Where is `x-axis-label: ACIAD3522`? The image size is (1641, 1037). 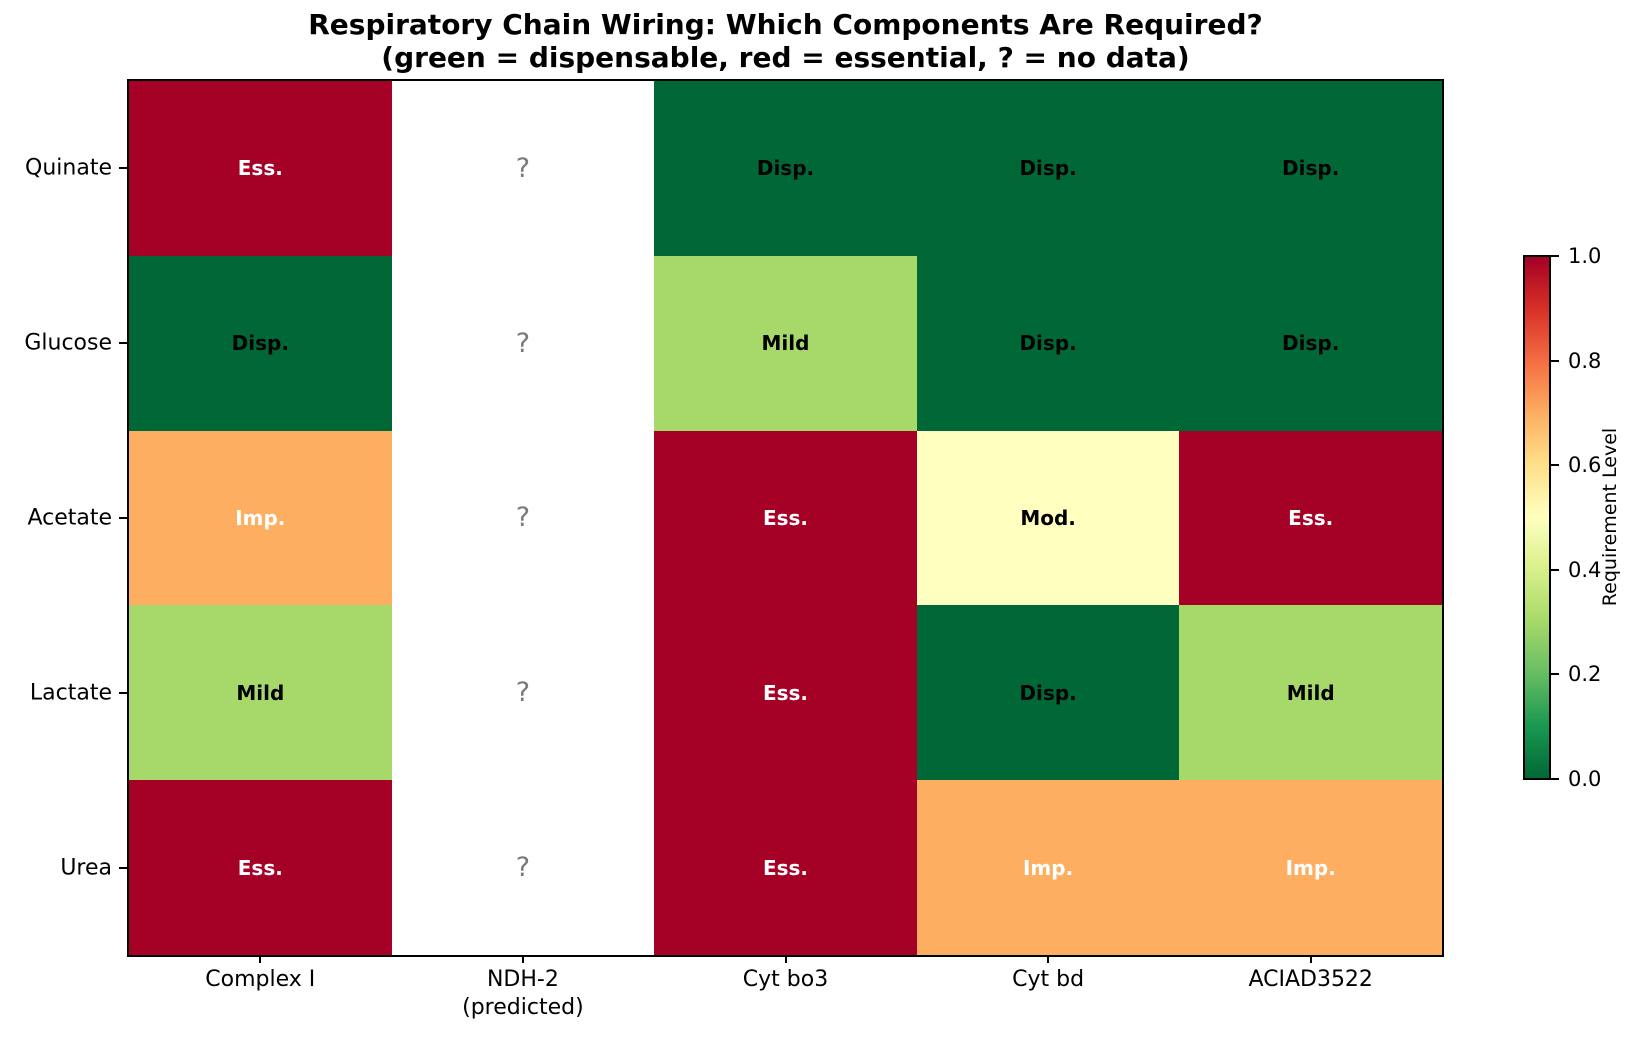 x-axis-label: ACIAD3522 is located at coordinates (1310, 980).